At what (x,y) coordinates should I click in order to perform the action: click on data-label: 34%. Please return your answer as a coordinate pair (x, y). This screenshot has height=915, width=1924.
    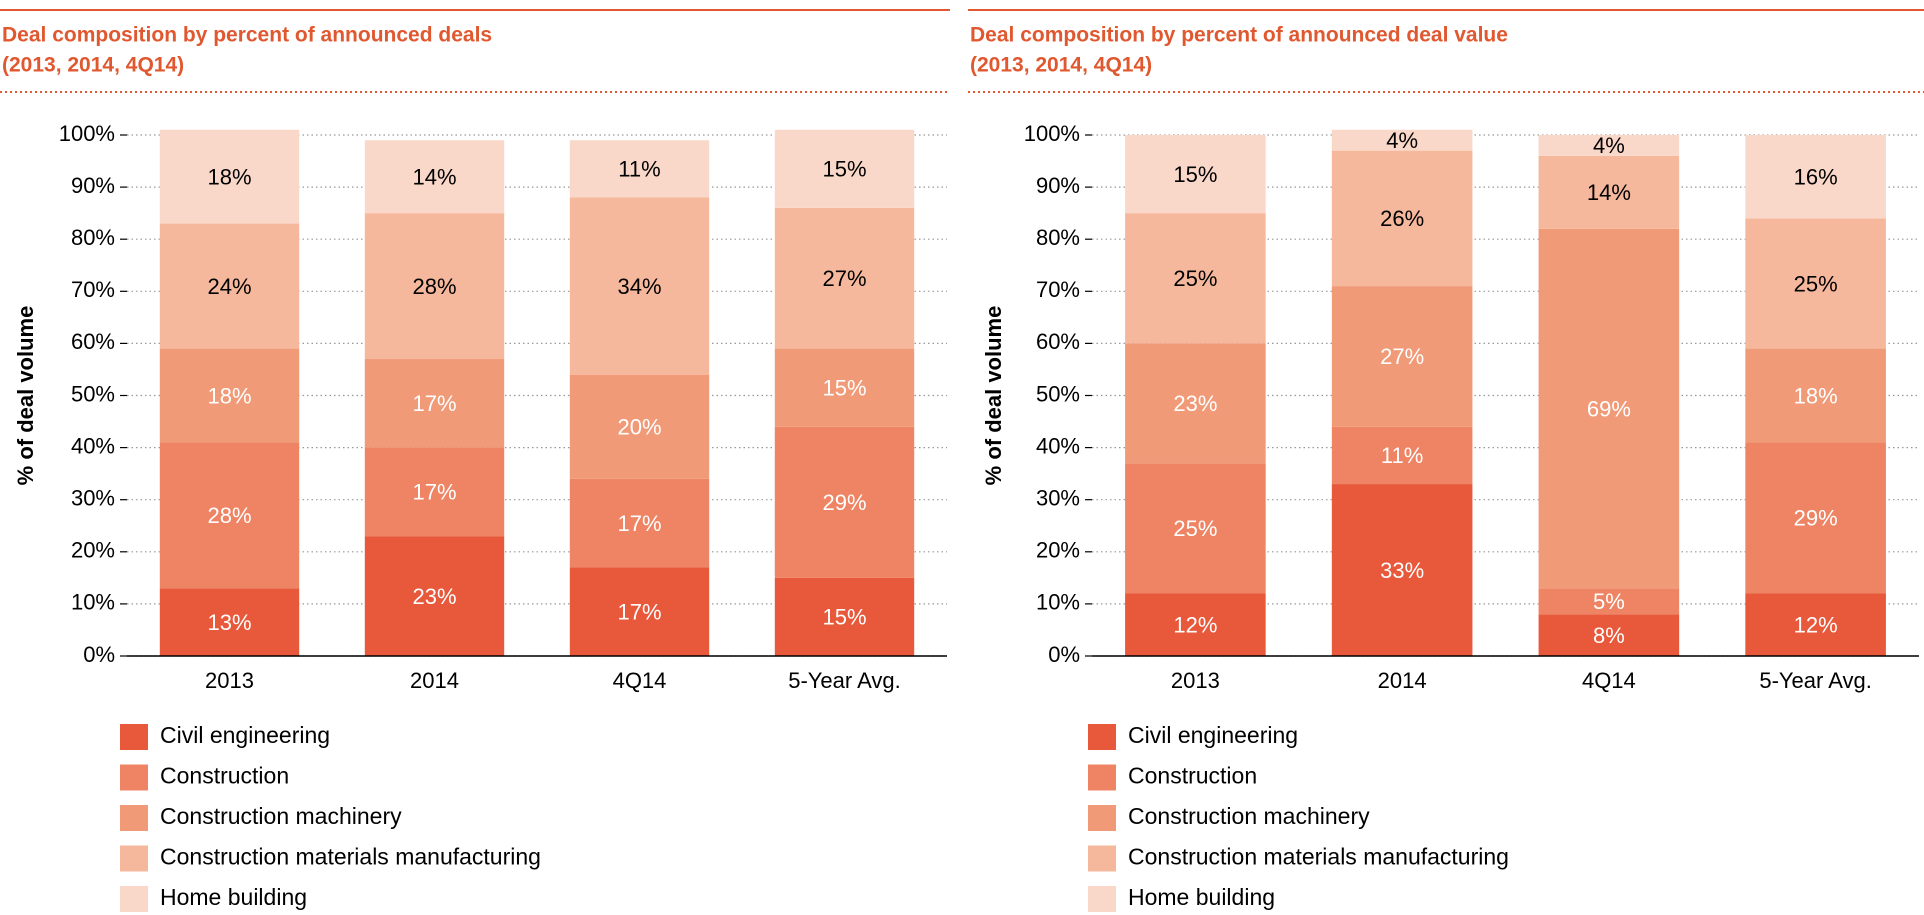
    Looking at the image, I should click on (639, 286).